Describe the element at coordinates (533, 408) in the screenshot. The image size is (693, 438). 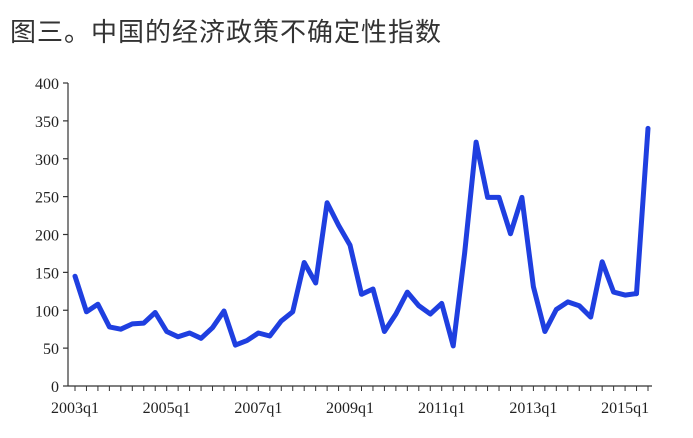
I see `x-tick-label: 2013q1` at that location.